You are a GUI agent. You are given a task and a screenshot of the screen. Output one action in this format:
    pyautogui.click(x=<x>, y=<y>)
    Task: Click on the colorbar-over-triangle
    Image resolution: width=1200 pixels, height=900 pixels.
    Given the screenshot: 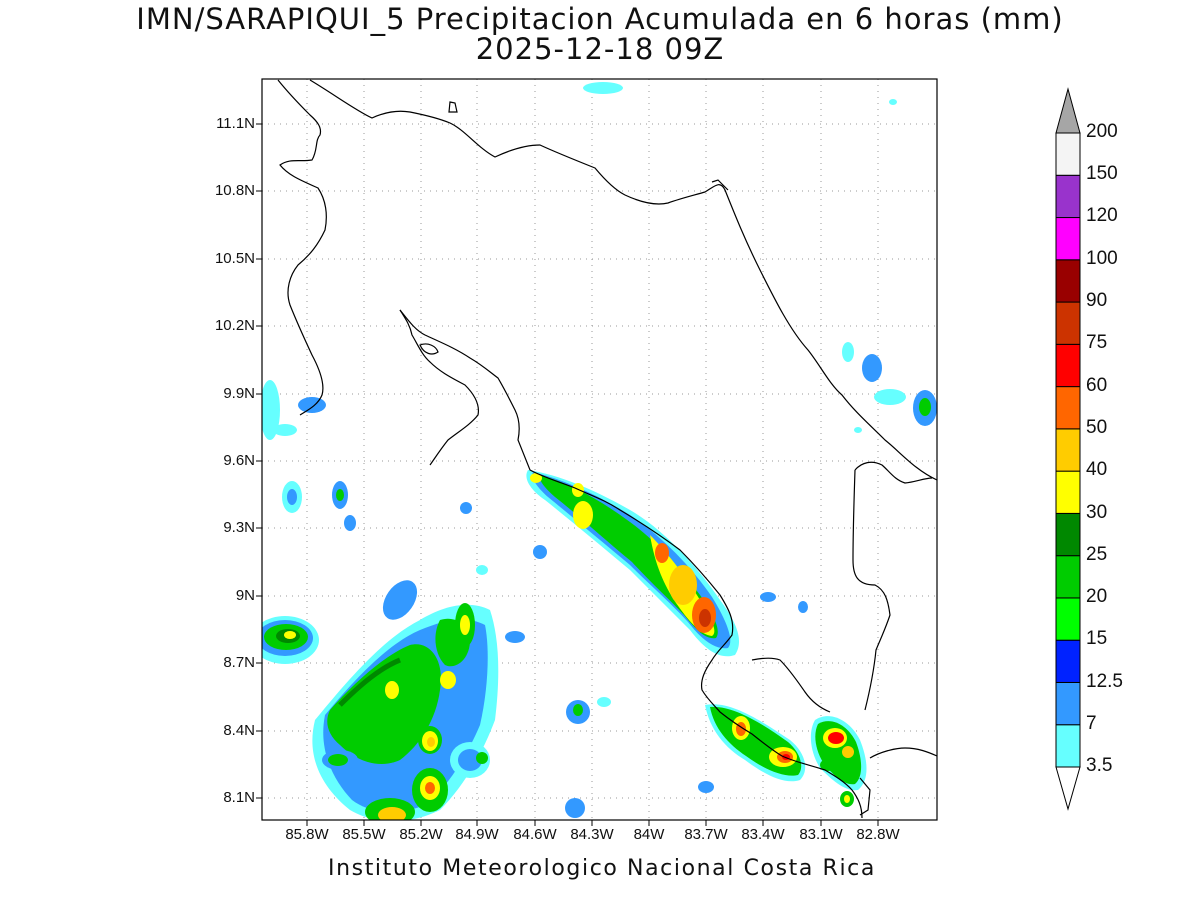 What is the action you would take?
    pyautogui.click(x=1068, y=110)
    